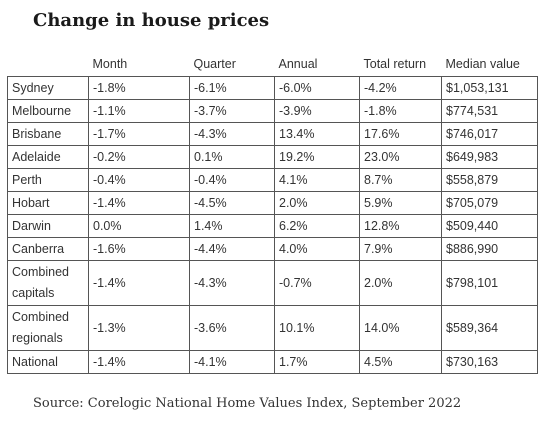 The width and height of the screenshot is (547, 423). Describe the element at coordinates (214, 64) in the screenshot. I see `header-quarter: Quarter` at that location.